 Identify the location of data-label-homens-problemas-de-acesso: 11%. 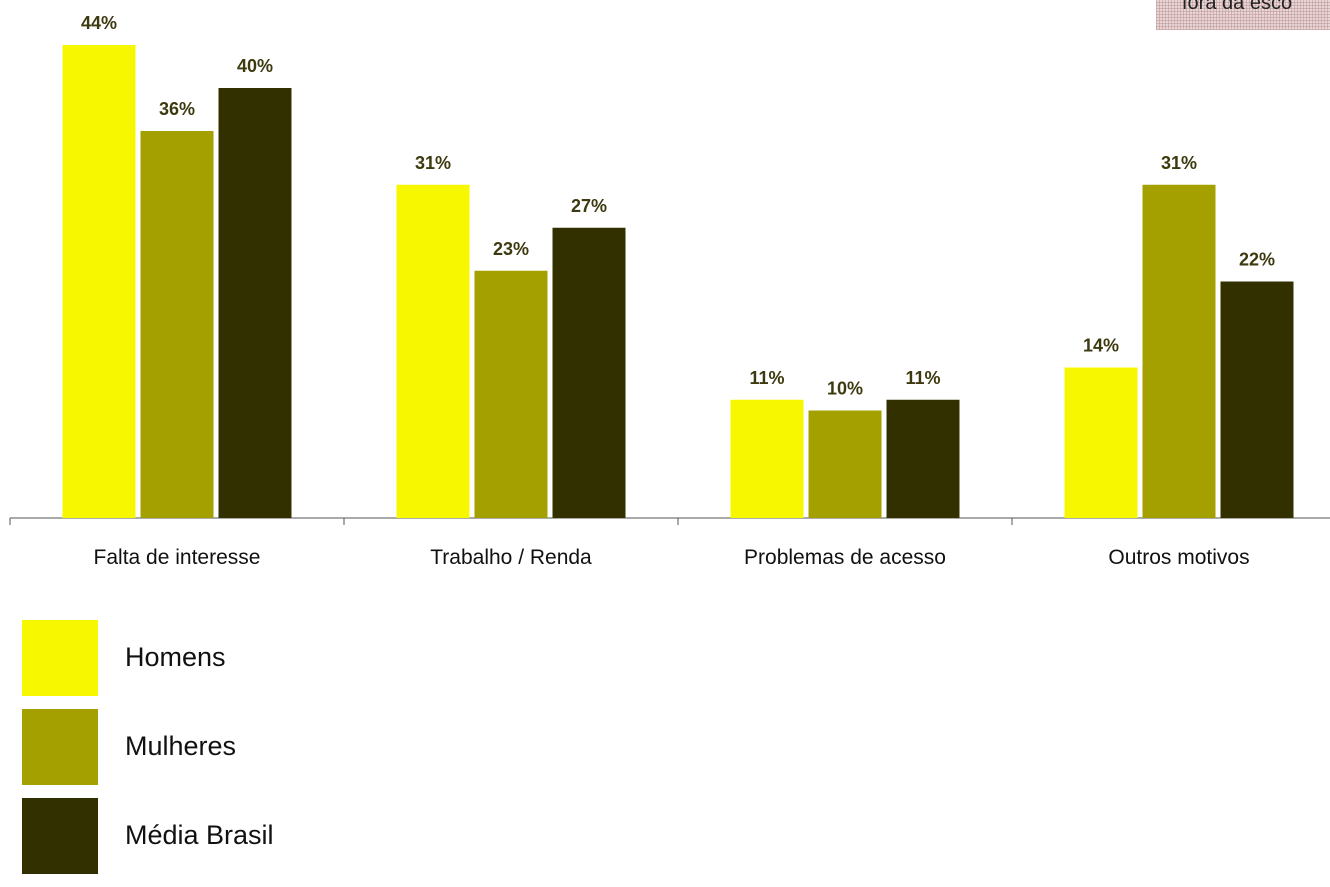
(766, 378).